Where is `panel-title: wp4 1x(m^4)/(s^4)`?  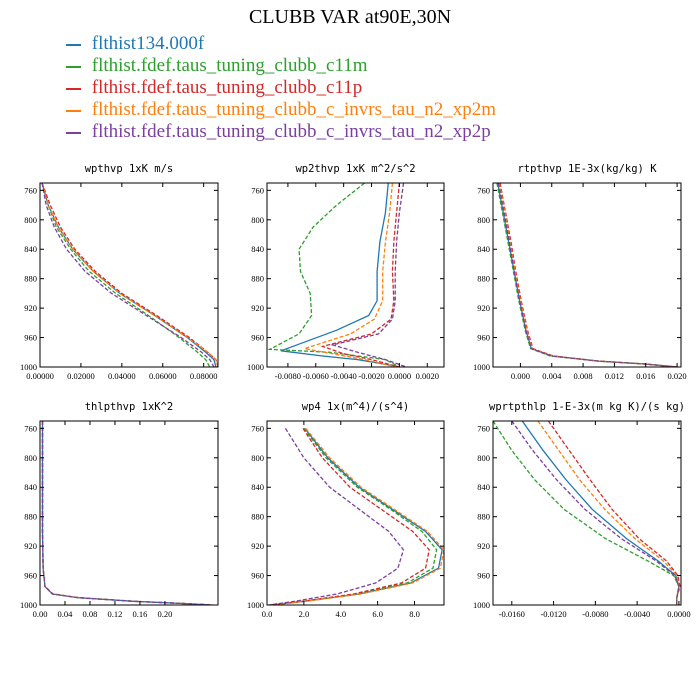 panel-title: wp4 1x(m^4)/(s^4) is located at coordinates (355, 407).